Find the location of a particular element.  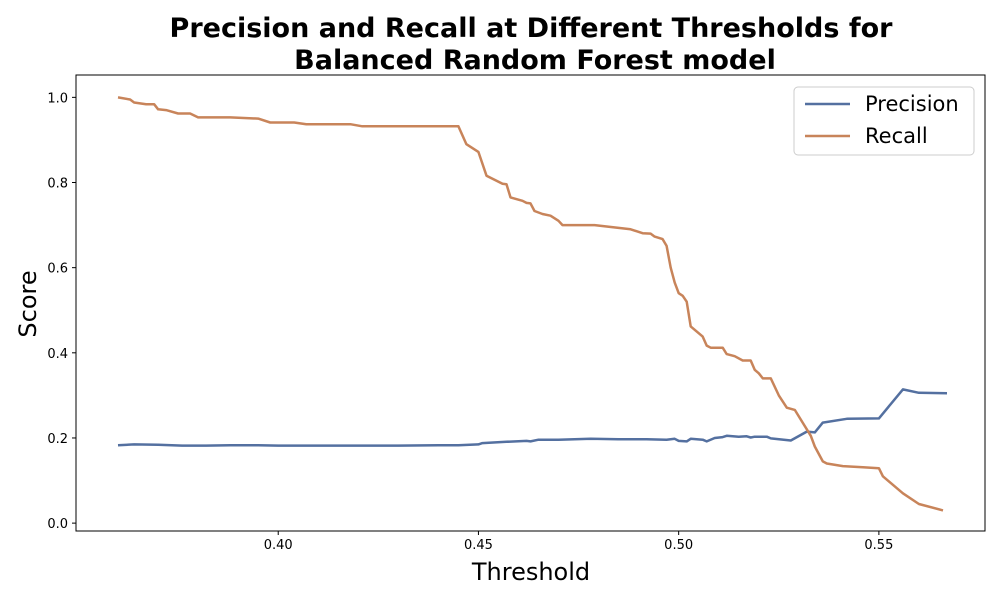

y-tick-label: 0.4 is located at coordinates (57, 354).